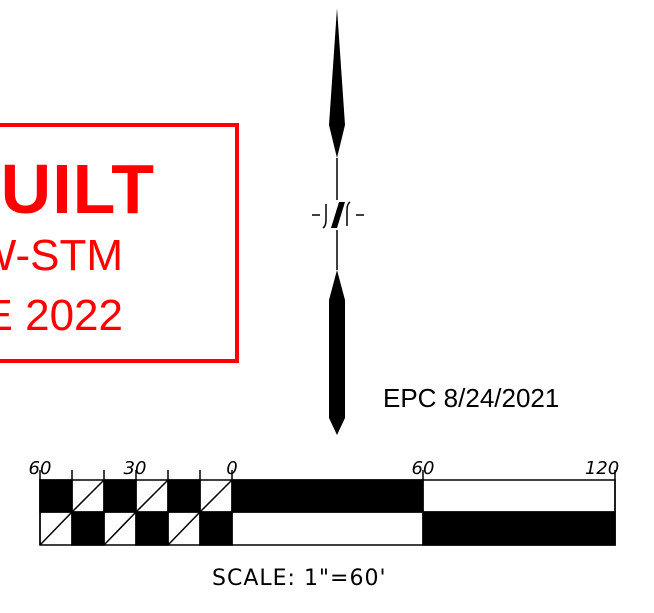 The image size is (654, 613). I want to click on north-arrow-upper-needle, so click(337, 83).